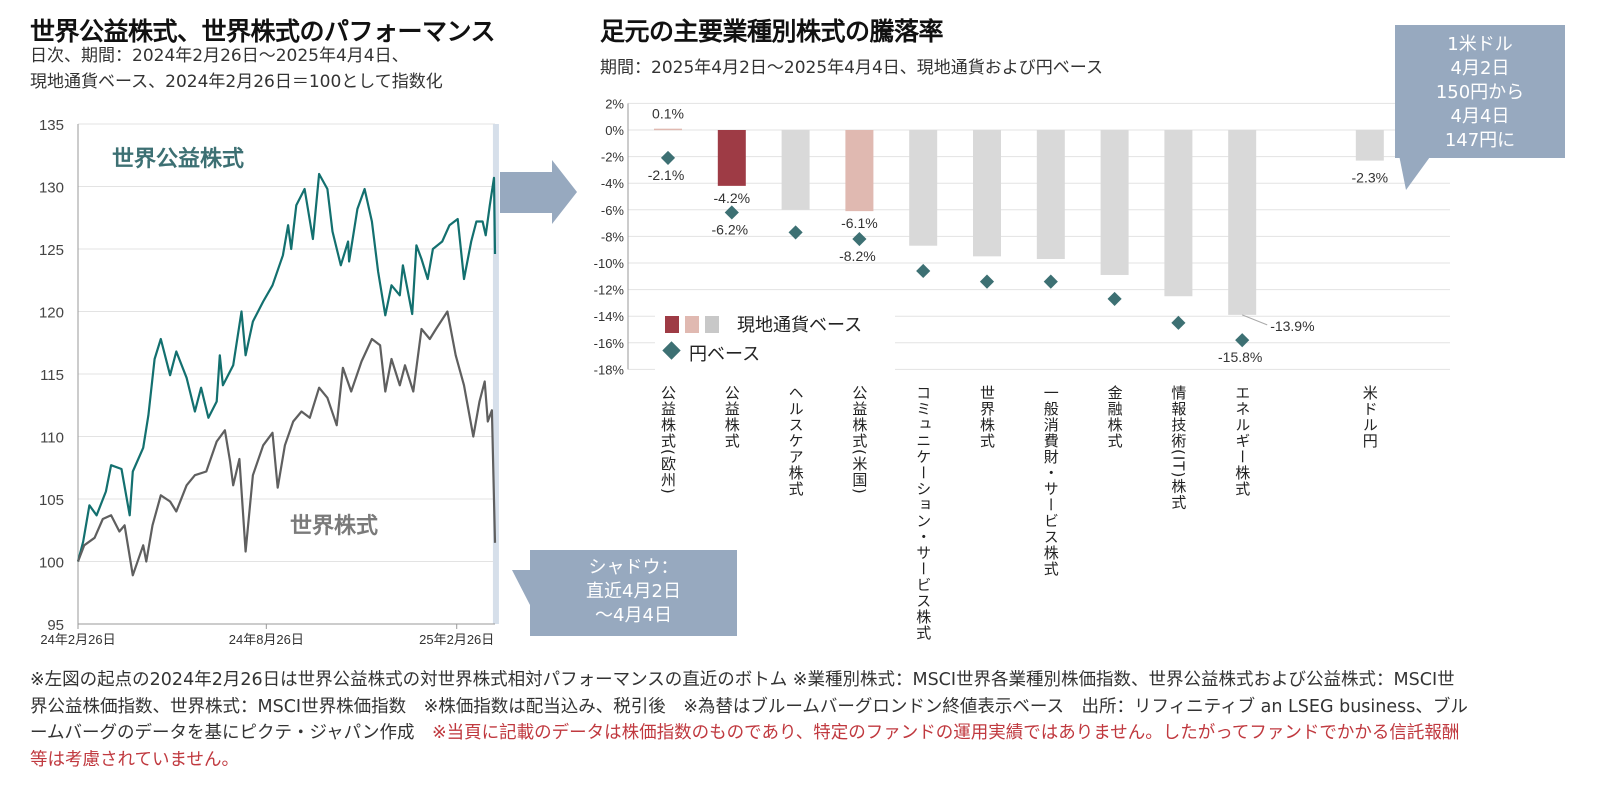 This screenshot has height=809, width=1622. Describe the element at coordinates (51, 563) in the screenshot. I see `y-tick-label: 100` at that location.